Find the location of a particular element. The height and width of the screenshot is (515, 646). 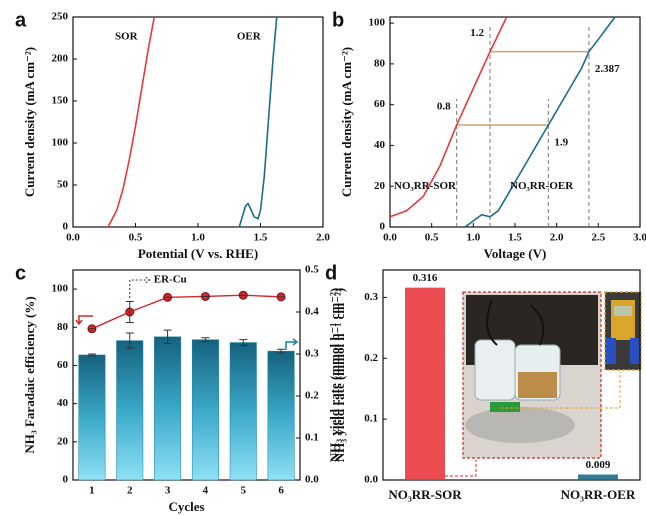

panel-label: b is located at coordinates (338, 20).